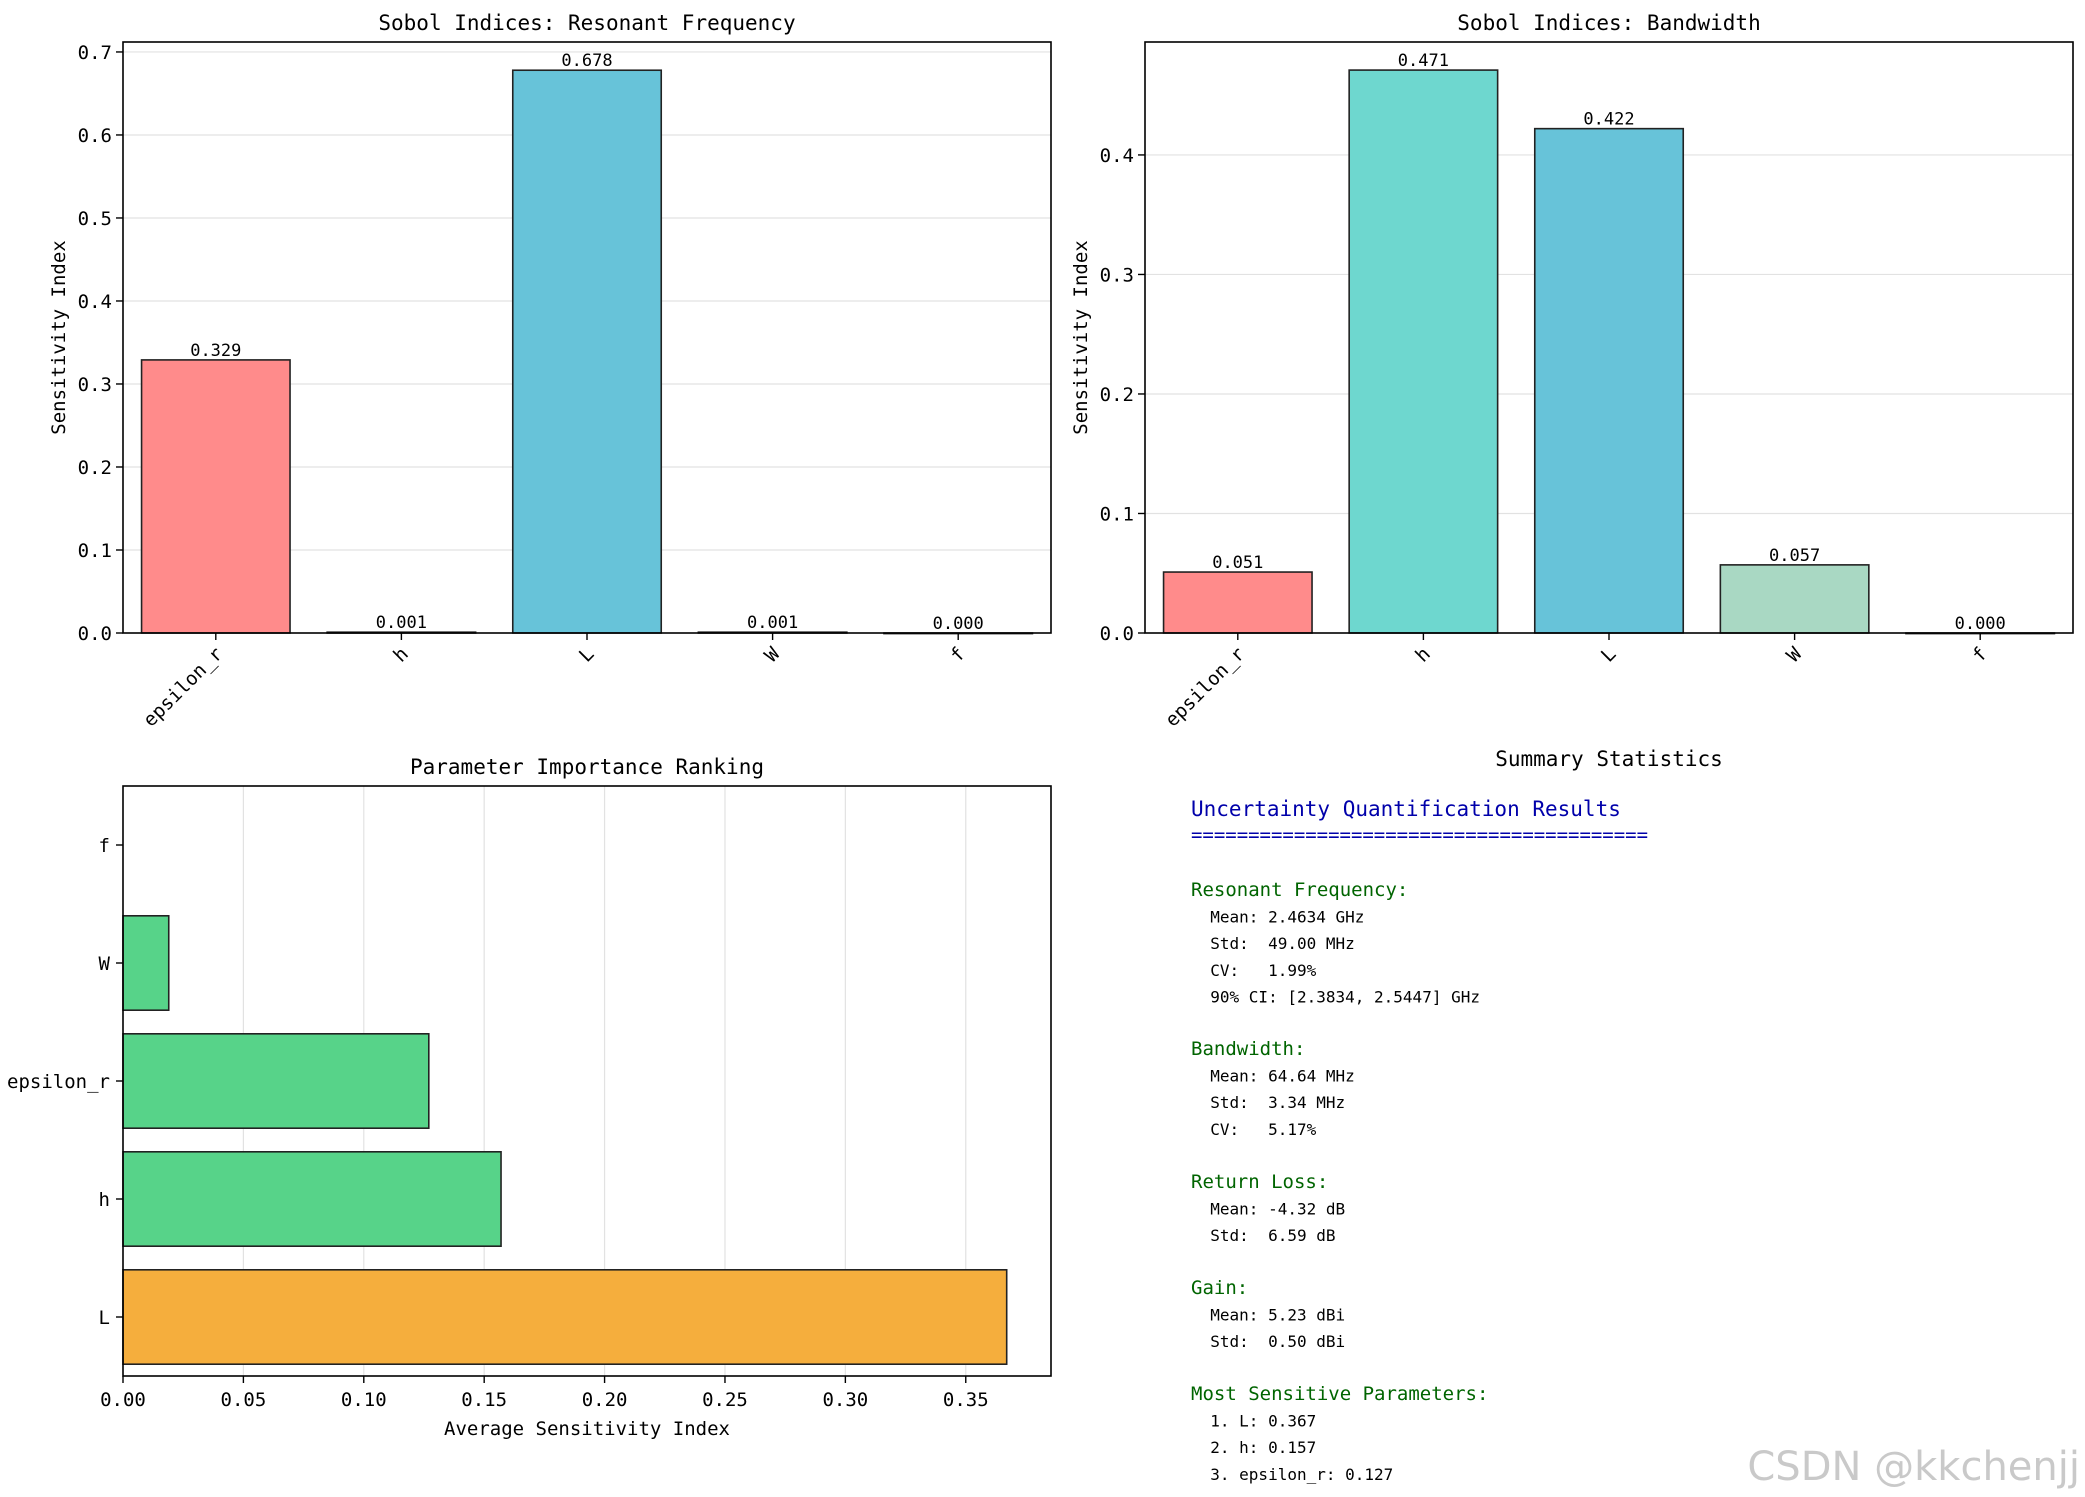  What do you see at coordinates (605, 1400) in the screenshot?
I see `x-tick-label: 0.20` at bounding box center [605, 1400].